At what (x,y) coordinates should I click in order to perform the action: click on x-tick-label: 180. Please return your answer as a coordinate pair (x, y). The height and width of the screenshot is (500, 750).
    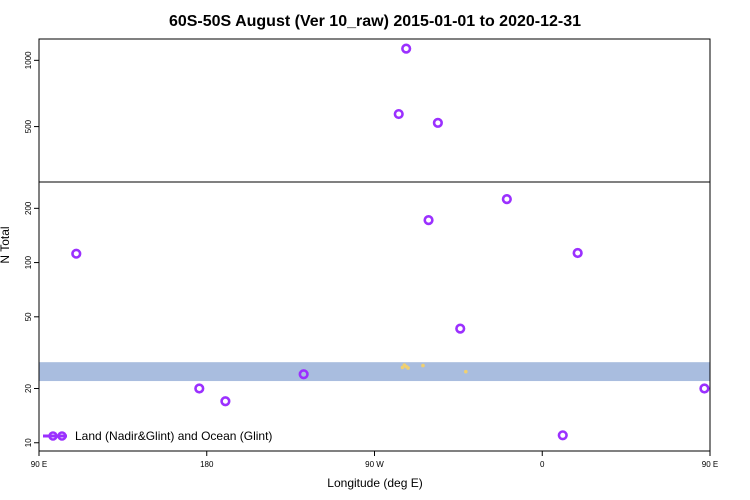
    Looking at the image, I should click on (207, 464).